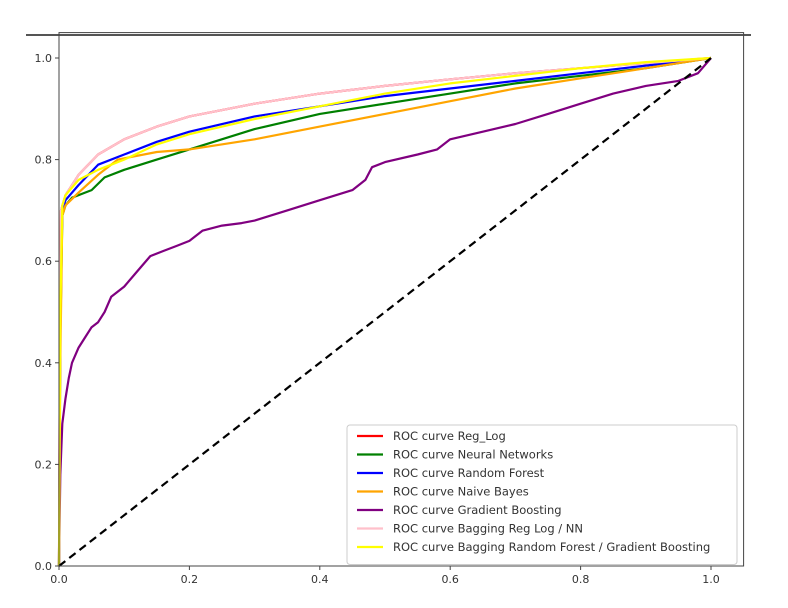  What do you see at coordinates (59, 579) in the screenshot?
I see `x-tick-label: 0.0` at bounding box center [59, 579].